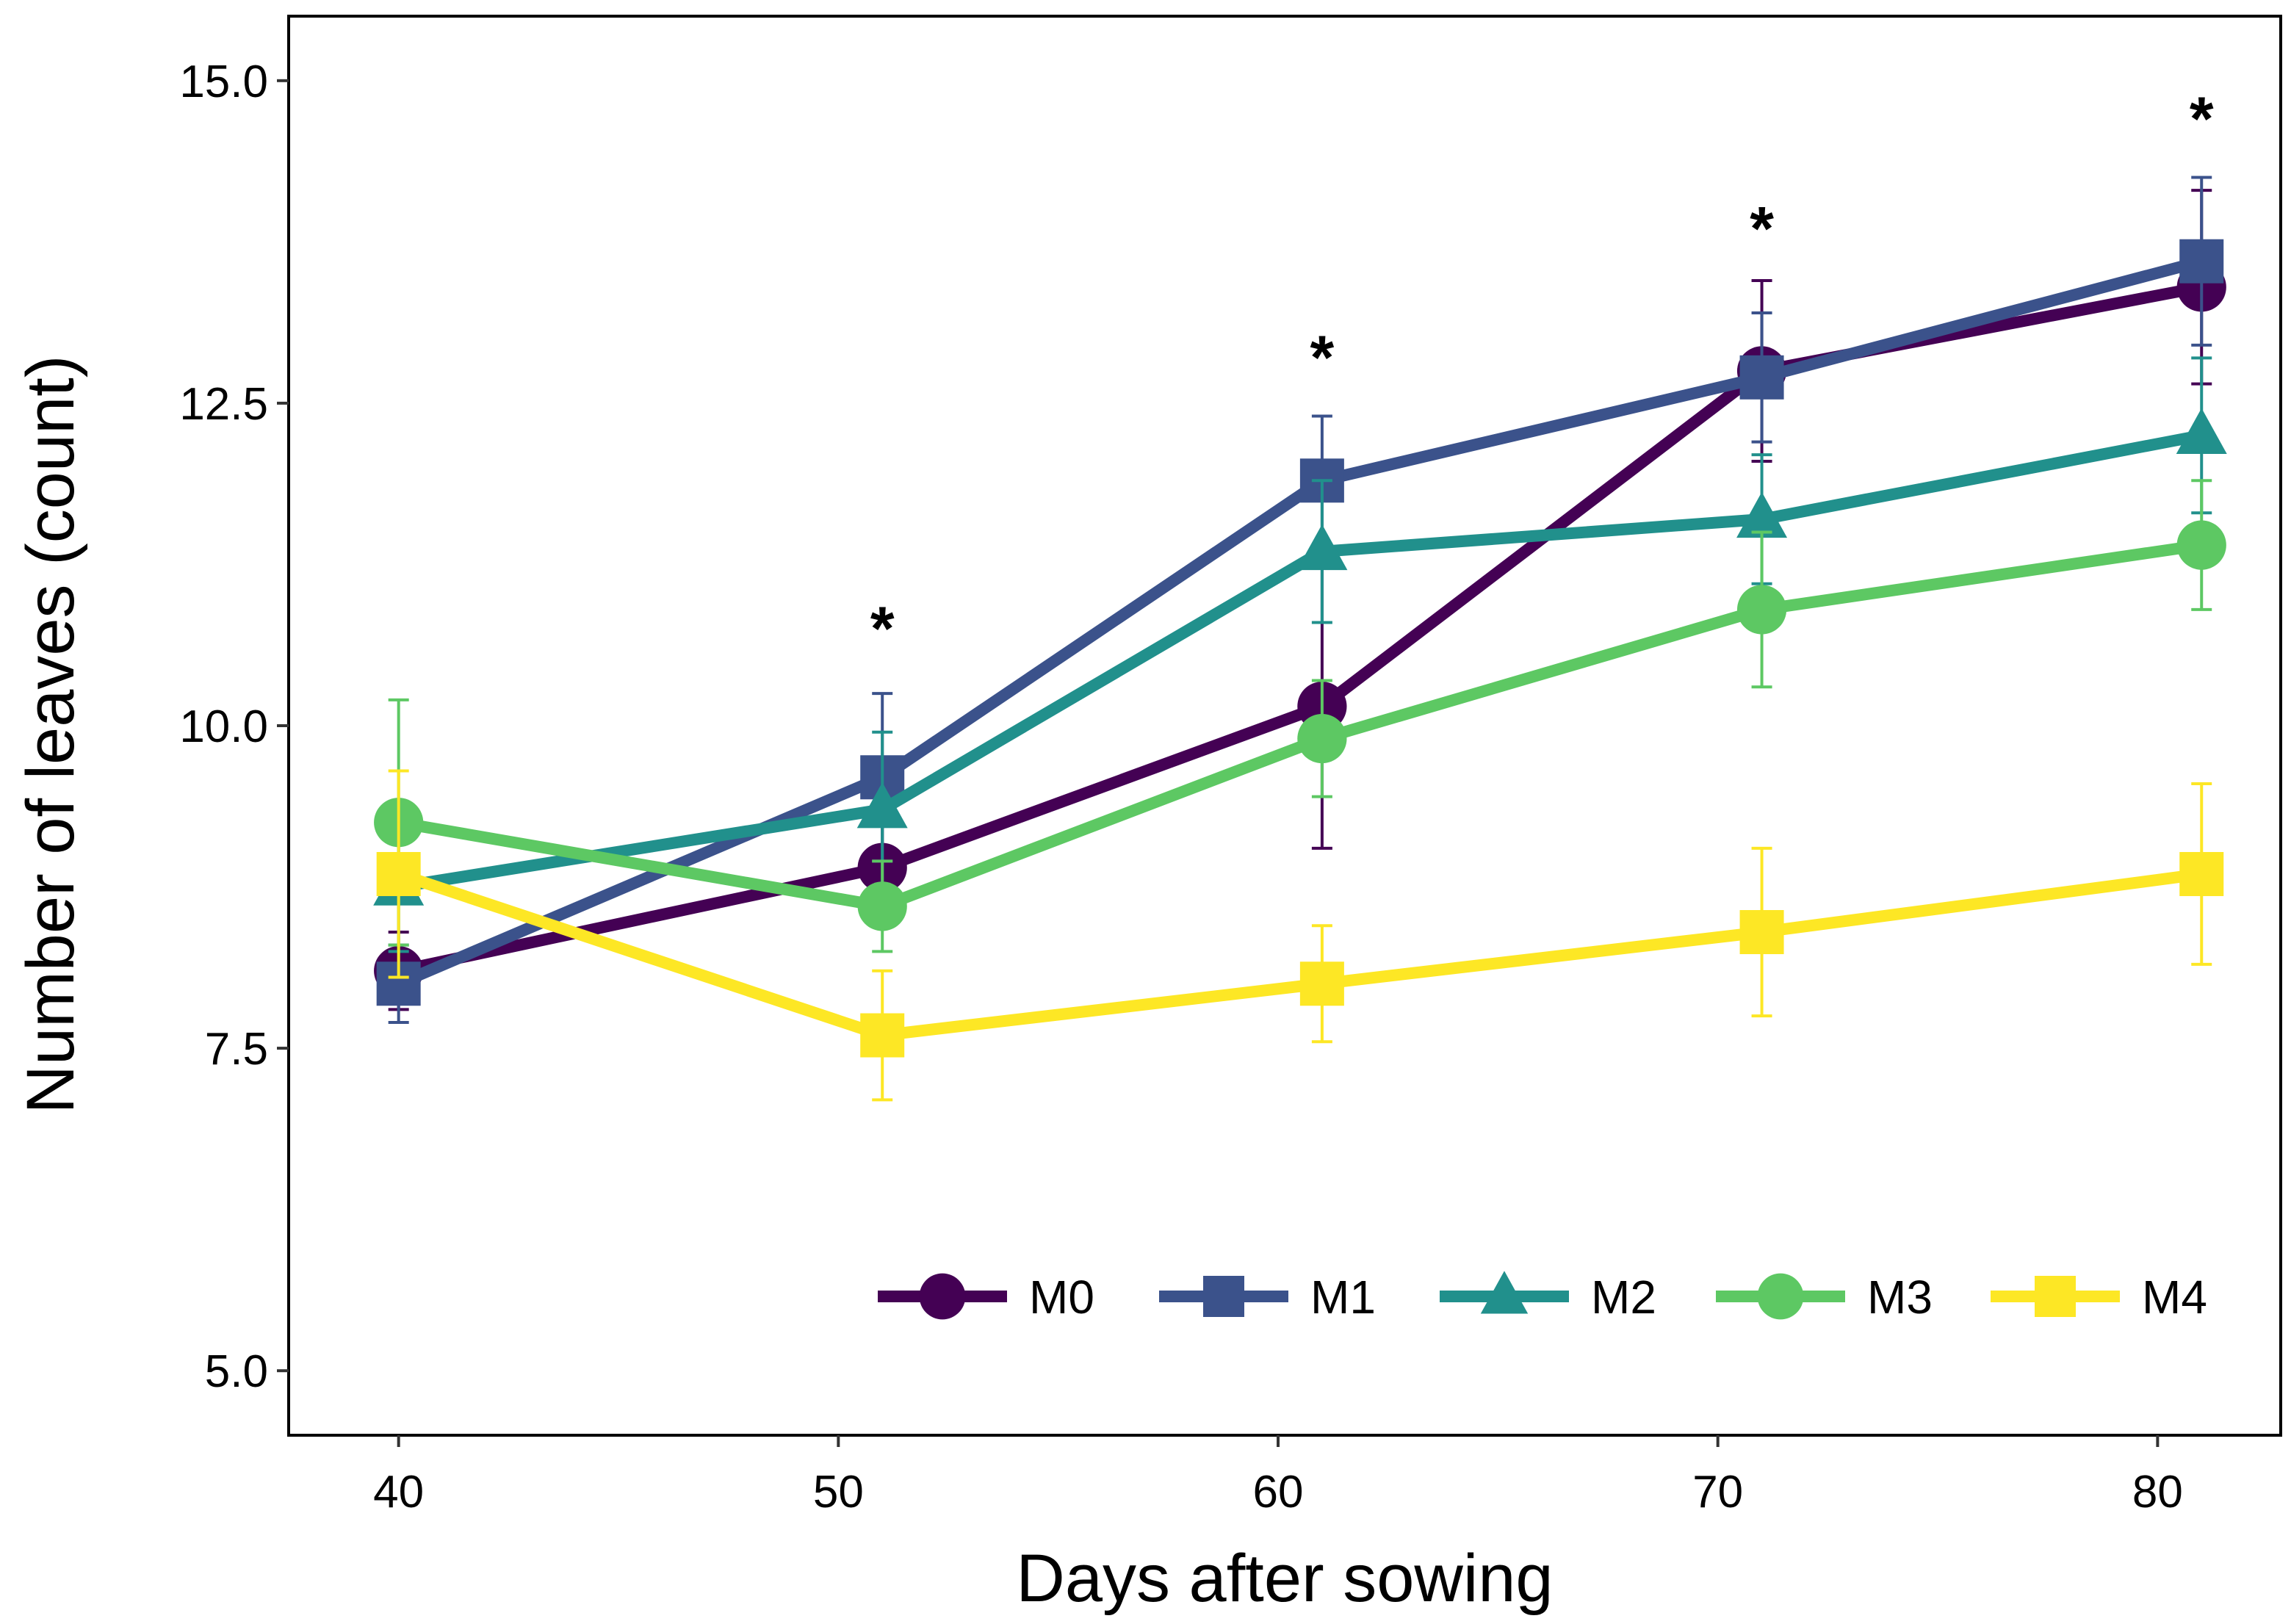 The height and width of the screenshot is (1624, 2291). Describe the element at coordinates (398, 1492) in the screenshot. I see `x-tick-label: 40` at that location.